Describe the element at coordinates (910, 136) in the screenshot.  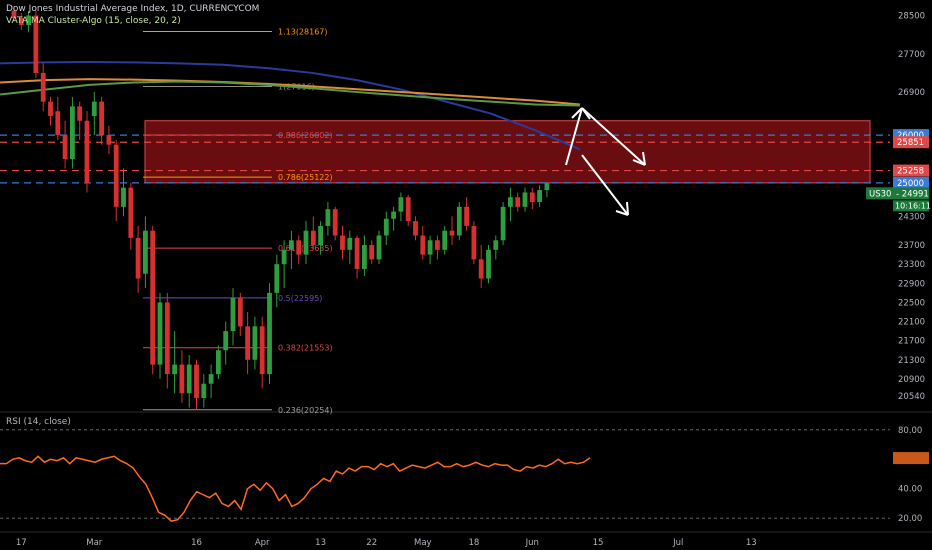
I see `price-label: 26000` at that location.